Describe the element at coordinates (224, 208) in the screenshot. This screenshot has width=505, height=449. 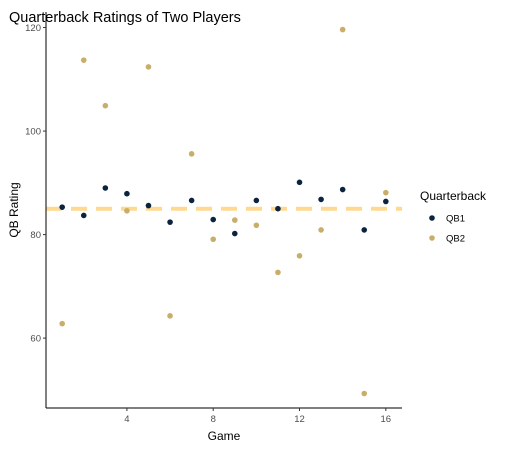
I see `series-qb1` at that location.